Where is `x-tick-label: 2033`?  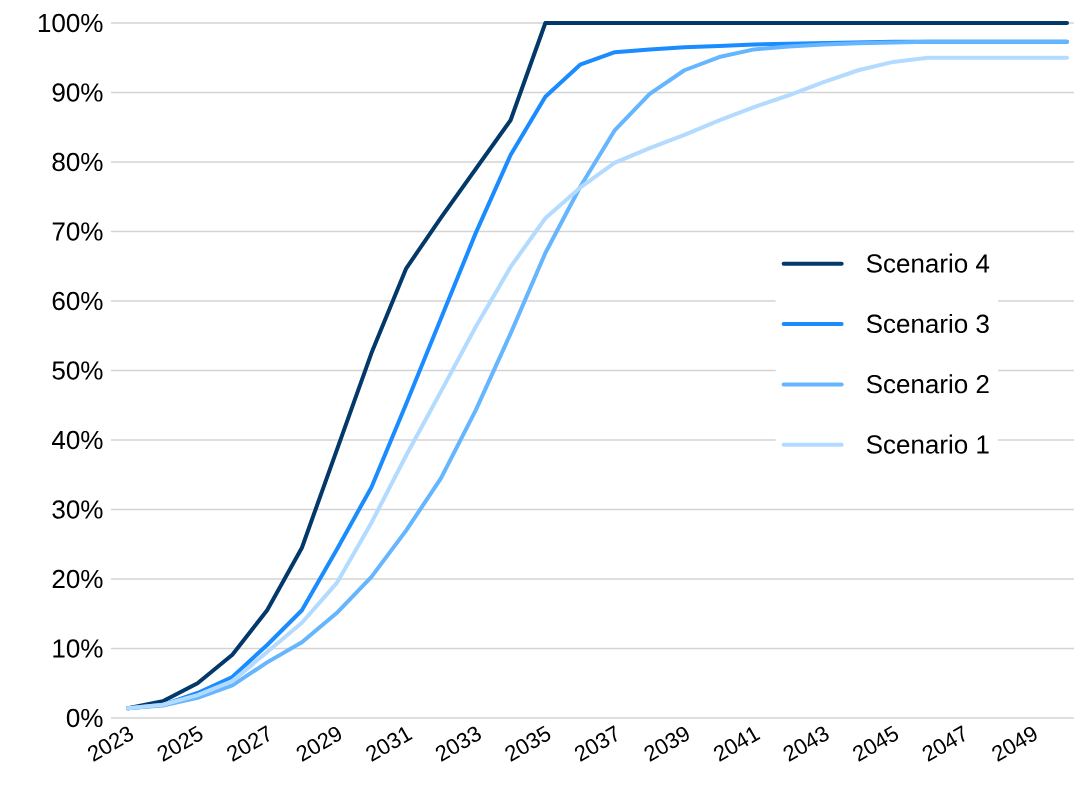
x-tick-label: 2033 is located at coordinates (458, 744).